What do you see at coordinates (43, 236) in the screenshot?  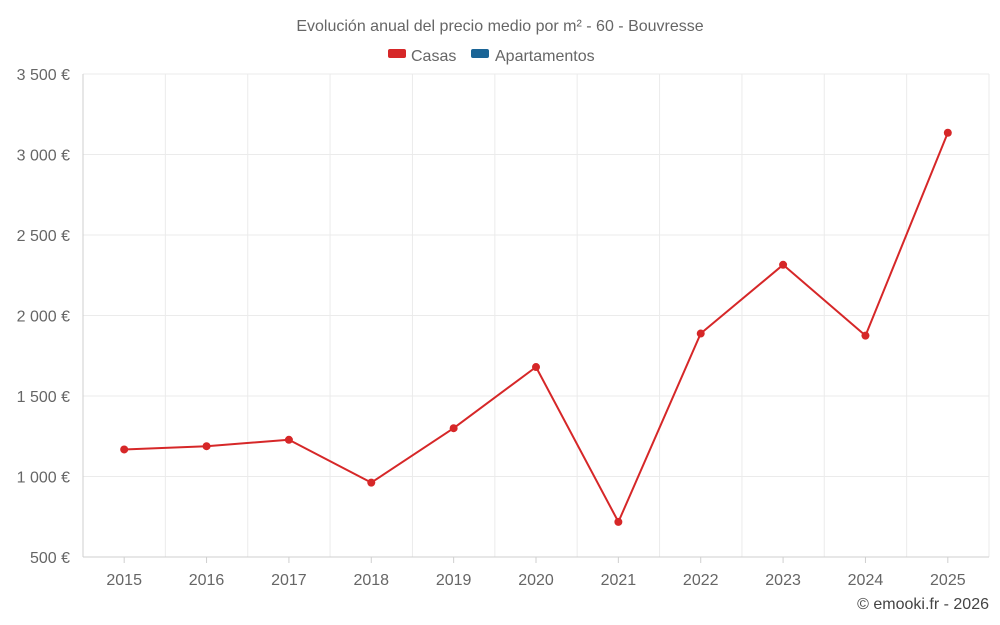 I see `y-tick-label: 2 500 €` at bounding box center [43, 236].